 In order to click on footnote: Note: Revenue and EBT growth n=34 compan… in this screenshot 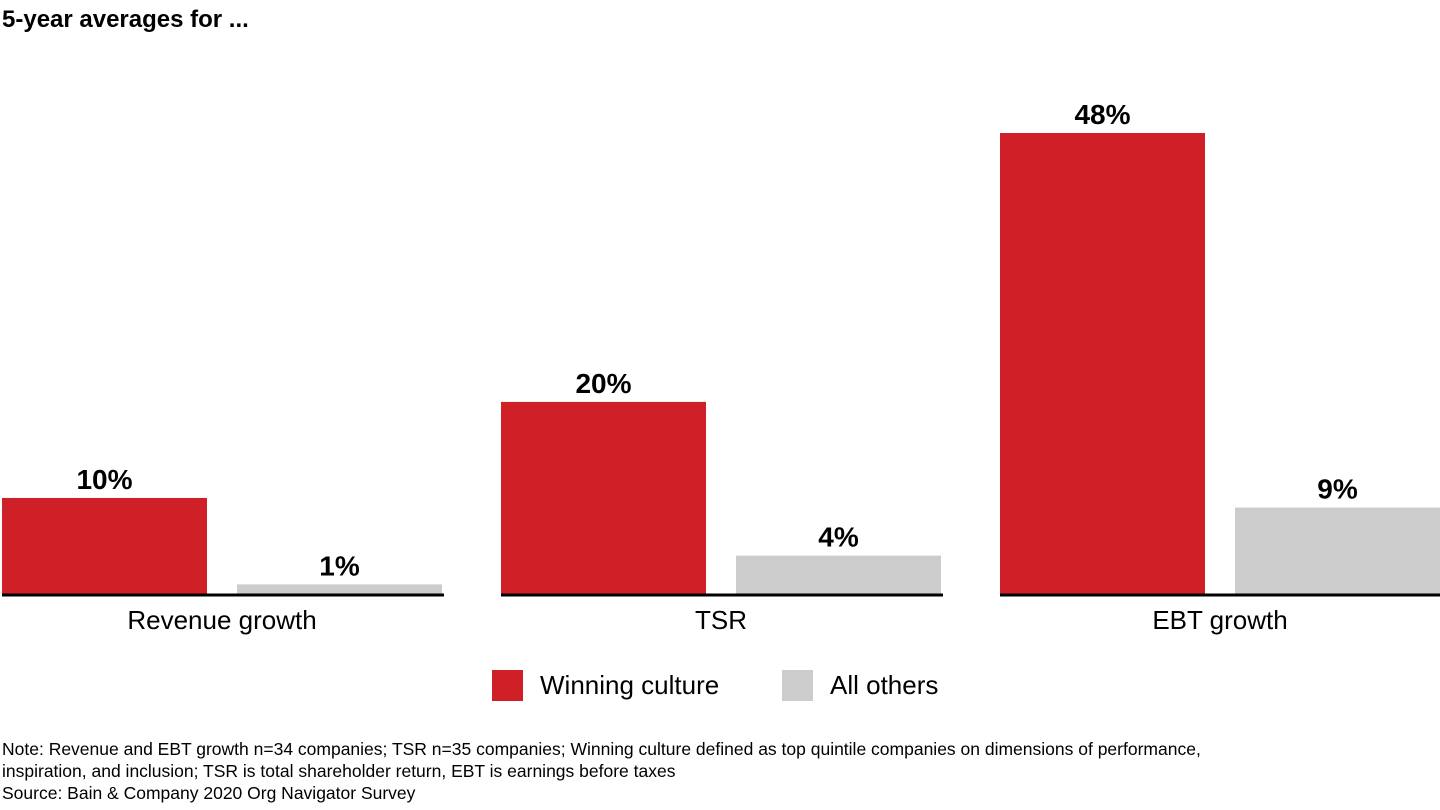, I will do `click(720, 771)`.